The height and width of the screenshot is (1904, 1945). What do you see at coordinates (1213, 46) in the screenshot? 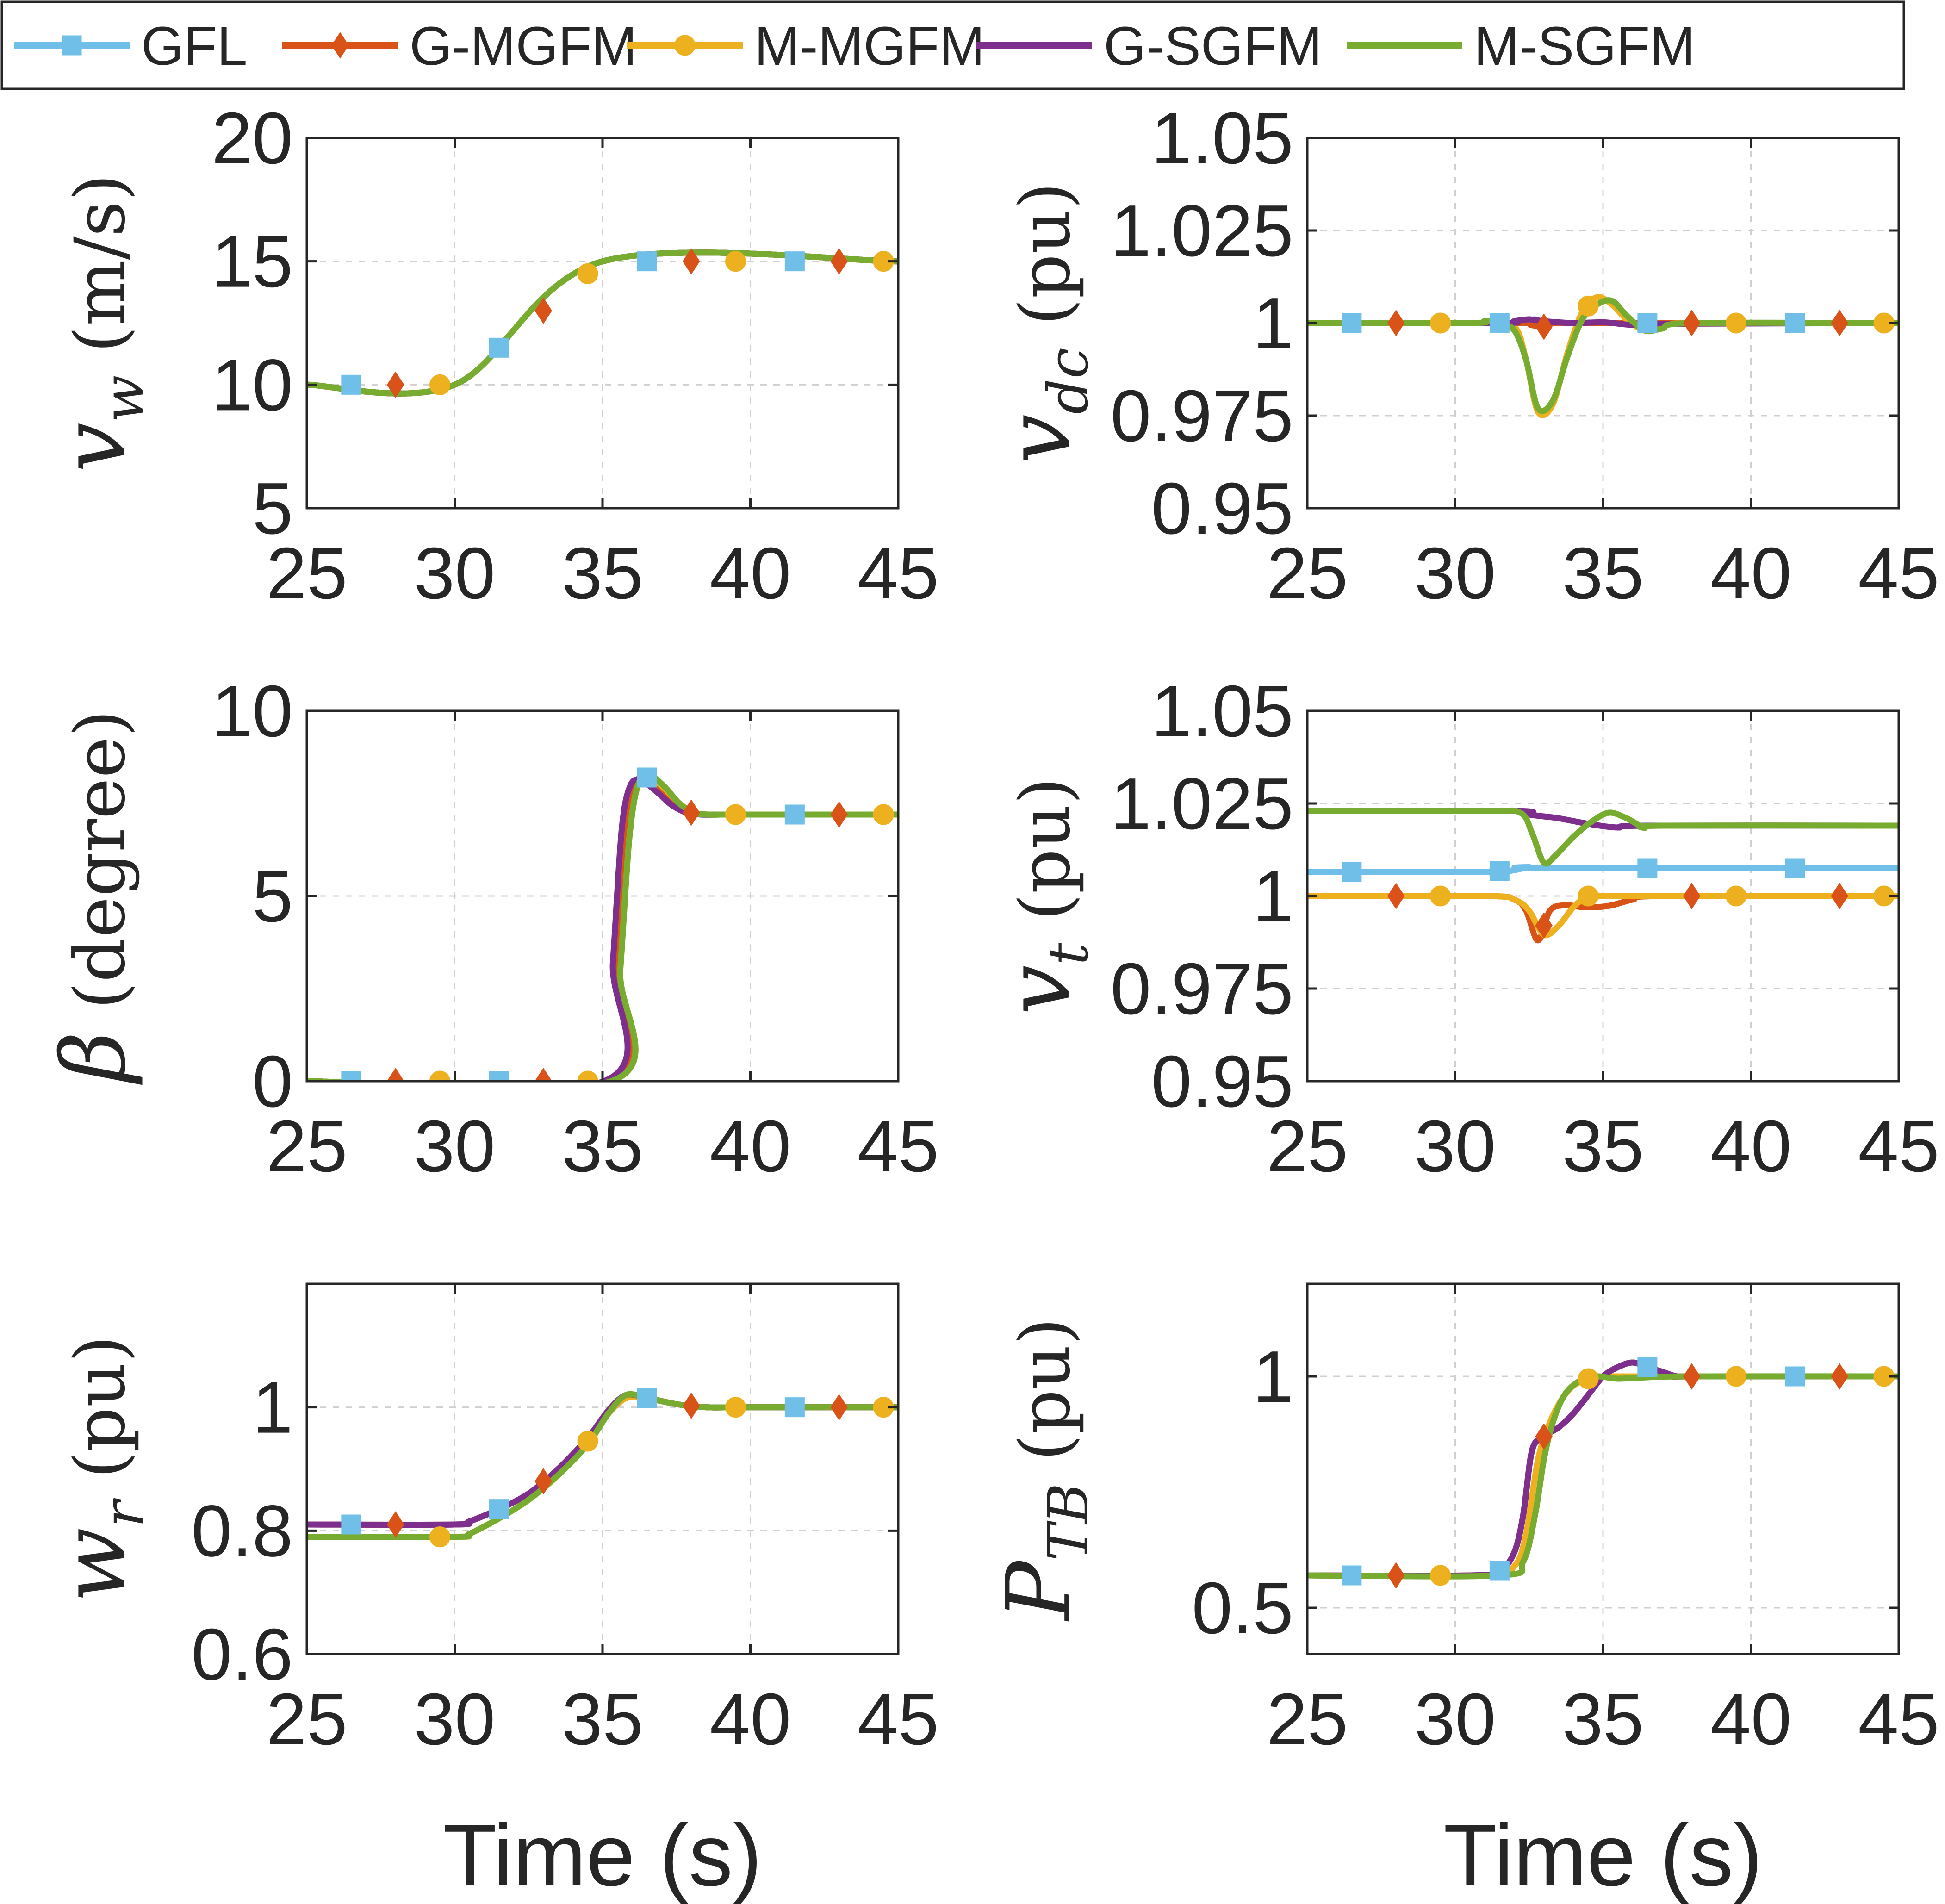
I see `legend-label: G-SGFM` at bounding box center [1213, 46].